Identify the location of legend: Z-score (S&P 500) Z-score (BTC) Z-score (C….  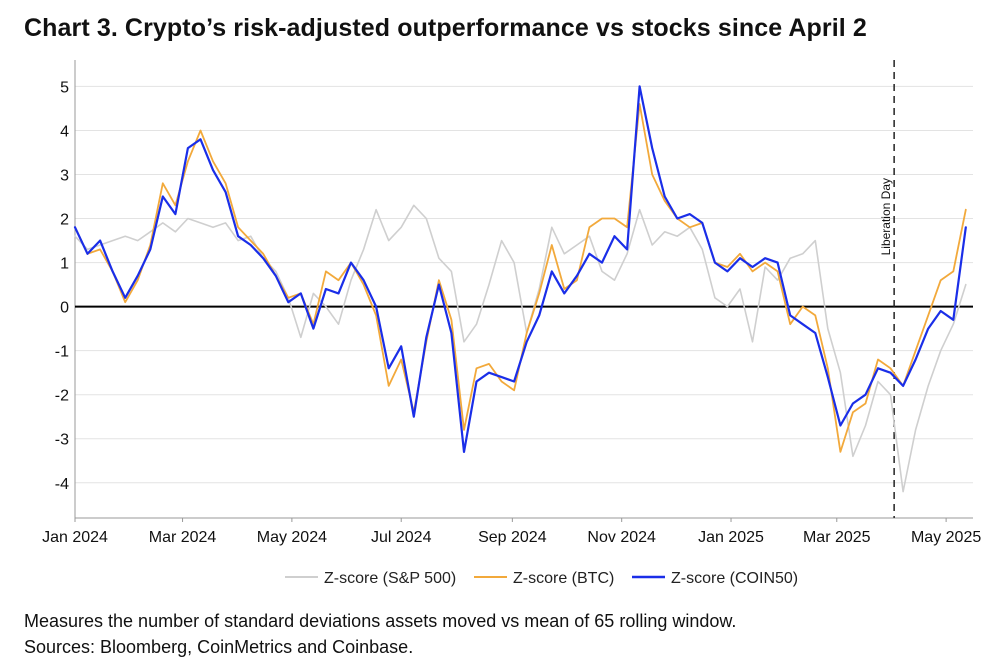
(541, 578).